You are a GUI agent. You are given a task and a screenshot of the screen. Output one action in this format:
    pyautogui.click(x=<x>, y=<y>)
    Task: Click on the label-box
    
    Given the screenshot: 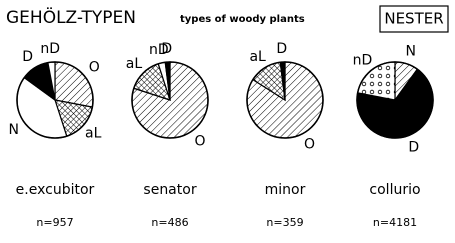 What is the action you would take?
    pyautogui.click(x=414, y=19)
    